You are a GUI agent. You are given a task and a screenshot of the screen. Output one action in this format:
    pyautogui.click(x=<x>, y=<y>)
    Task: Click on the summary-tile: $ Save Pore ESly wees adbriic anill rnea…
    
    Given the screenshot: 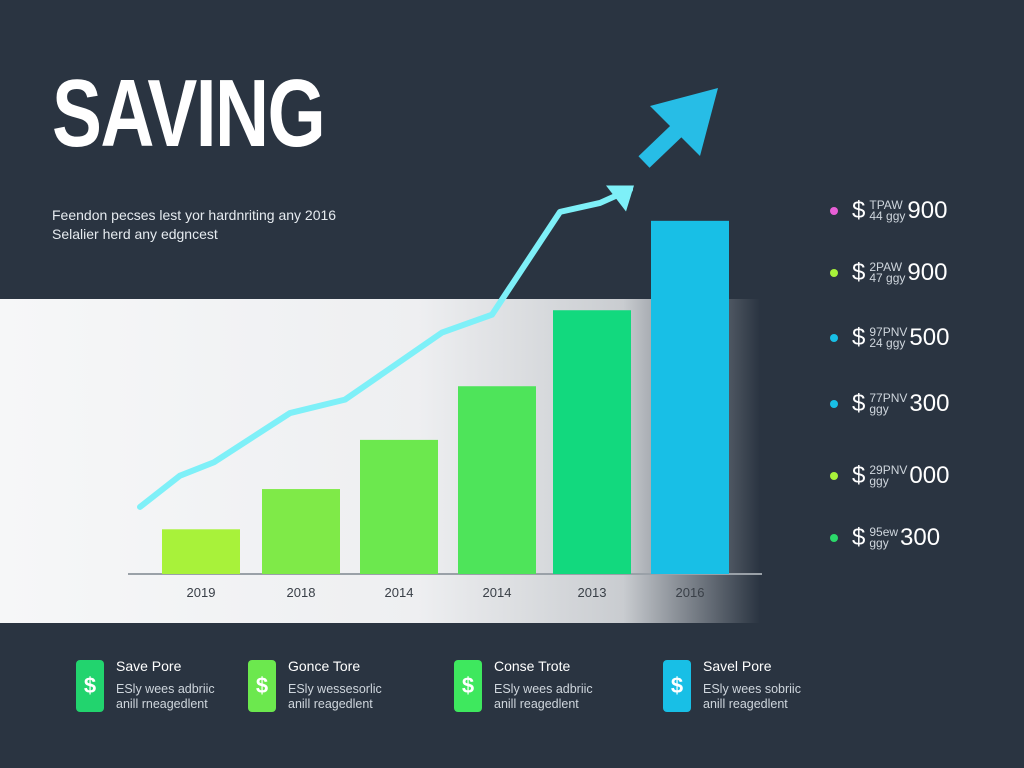 What is the action you would take?
    pyautogui.click(x=145, y=685)
    